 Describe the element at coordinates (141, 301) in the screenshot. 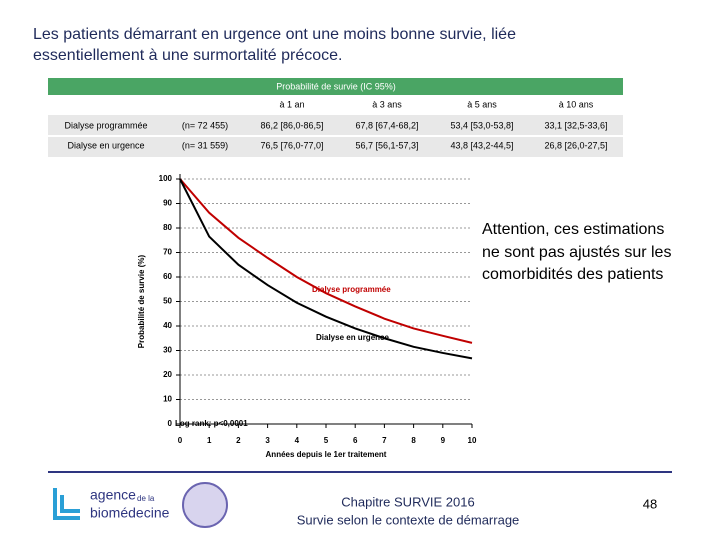

I see `y-axis-label: Probabilité de survie (%)` at that location.